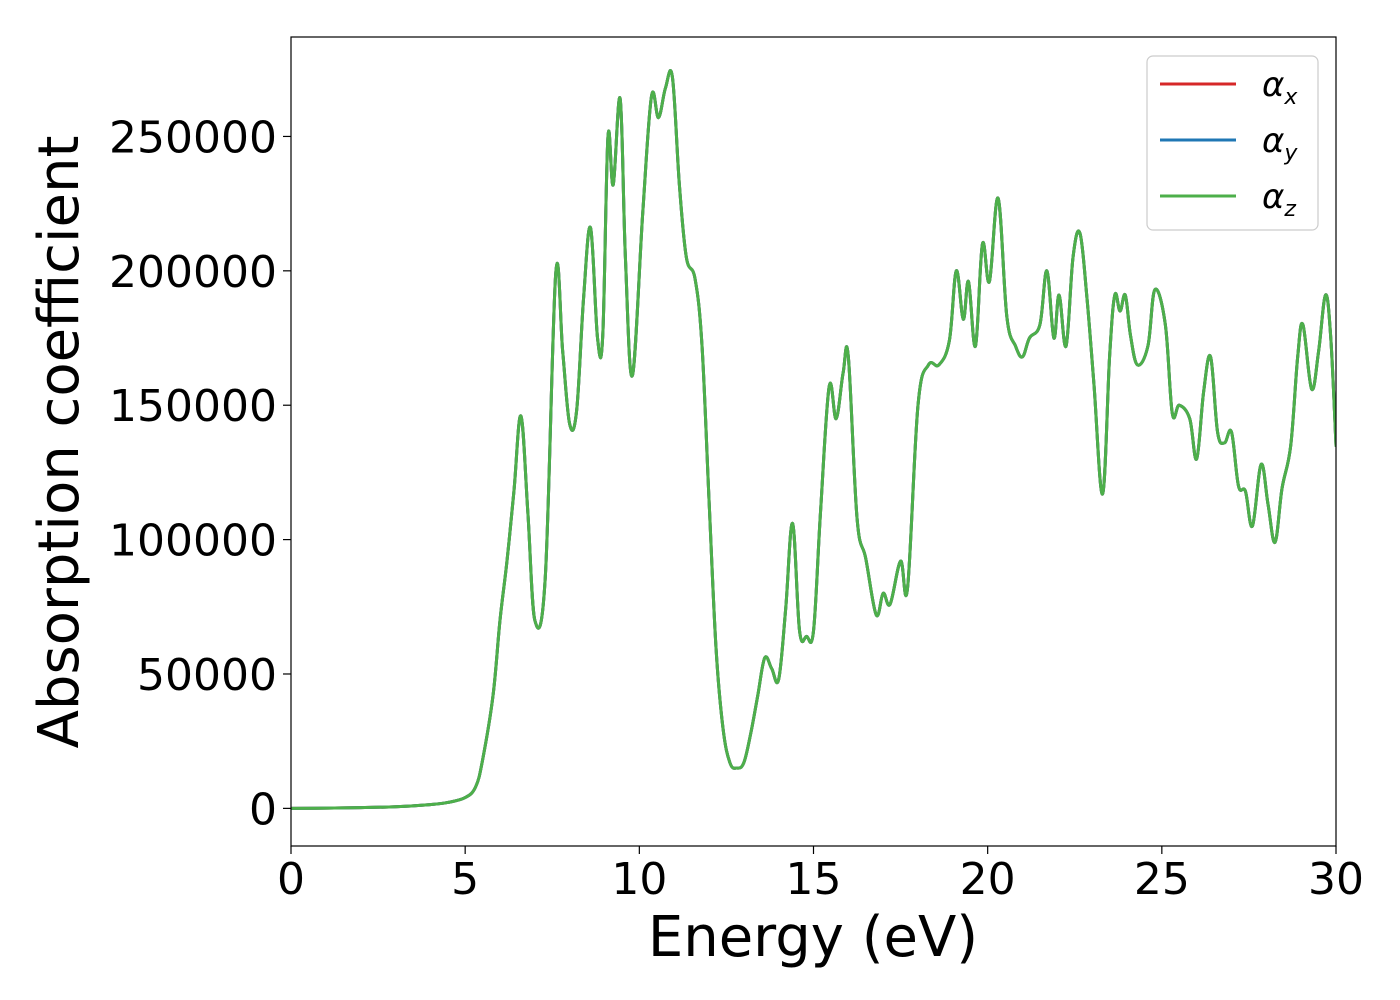 The width and height of the screenshot is (1400, 1000). I want to click on legend-entry-label: αz, so click(1279, 199).